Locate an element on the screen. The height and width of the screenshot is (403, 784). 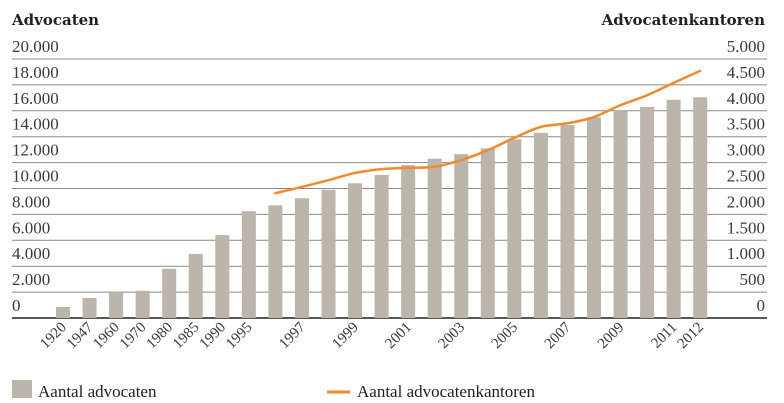
x-tick-label: 1920 is located at coordinates (53, 336).